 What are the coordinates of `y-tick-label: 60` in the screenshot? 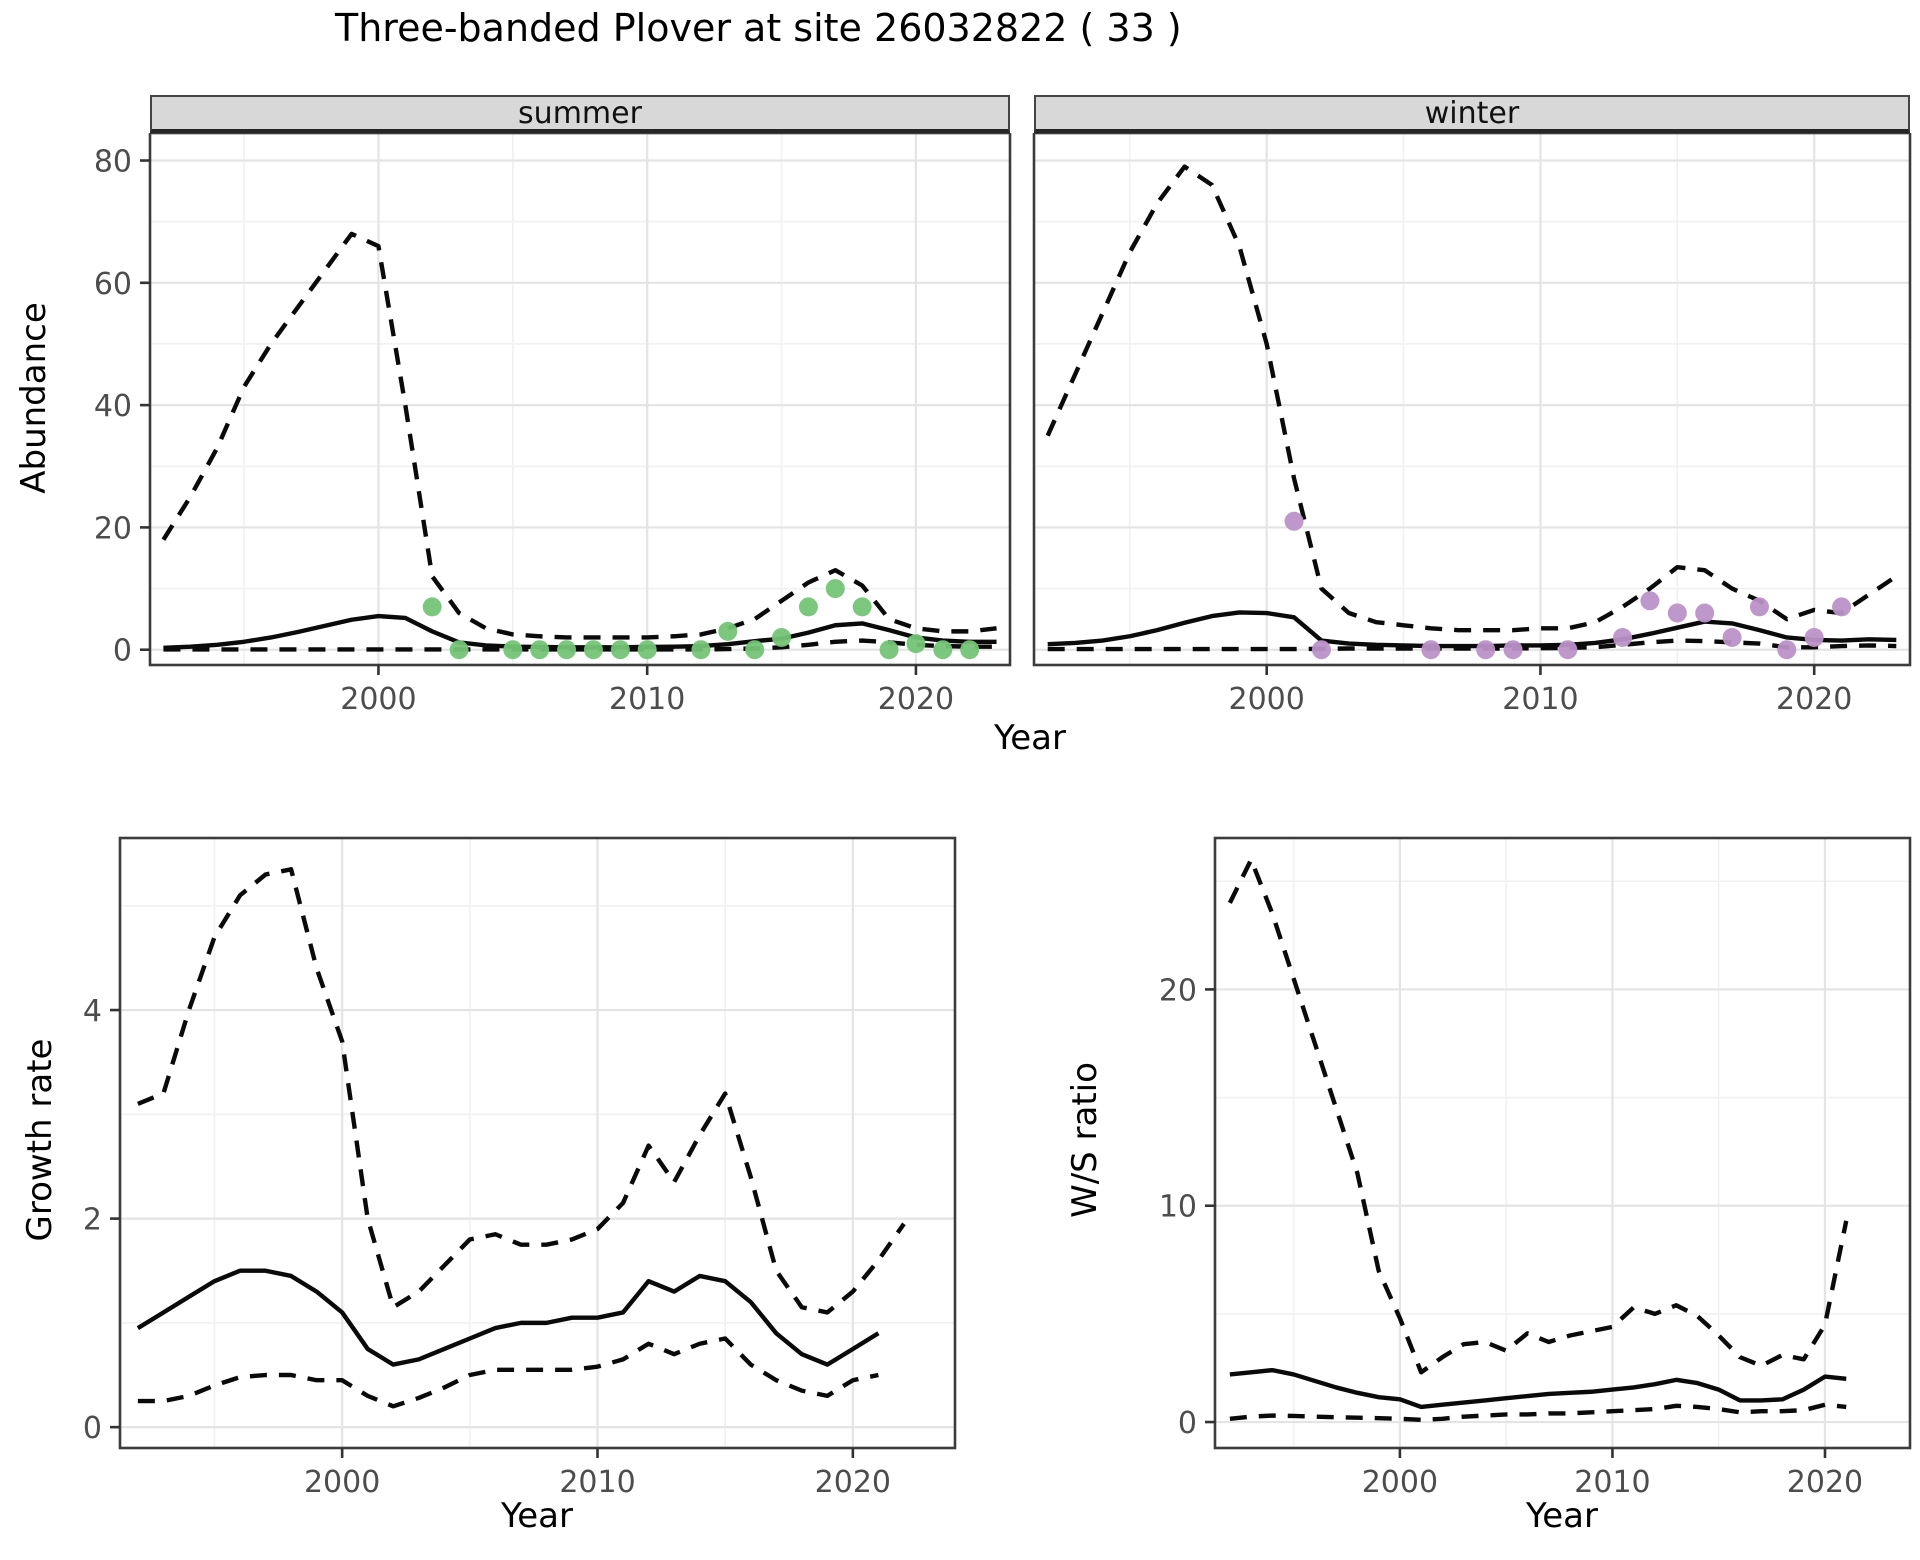 It's located at (113, 284).